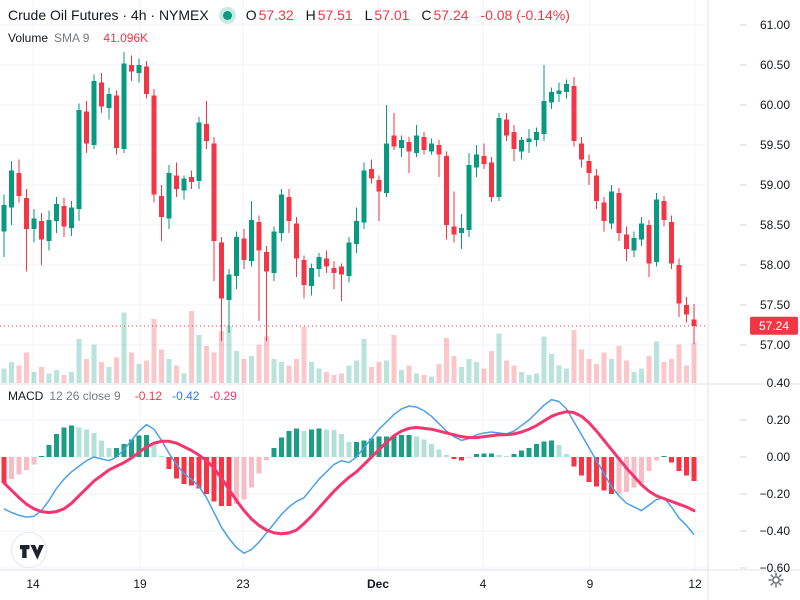  Describe the element at coordinates (243, 584) in the screenshot. I see `time-axis-label: 23` at that location.